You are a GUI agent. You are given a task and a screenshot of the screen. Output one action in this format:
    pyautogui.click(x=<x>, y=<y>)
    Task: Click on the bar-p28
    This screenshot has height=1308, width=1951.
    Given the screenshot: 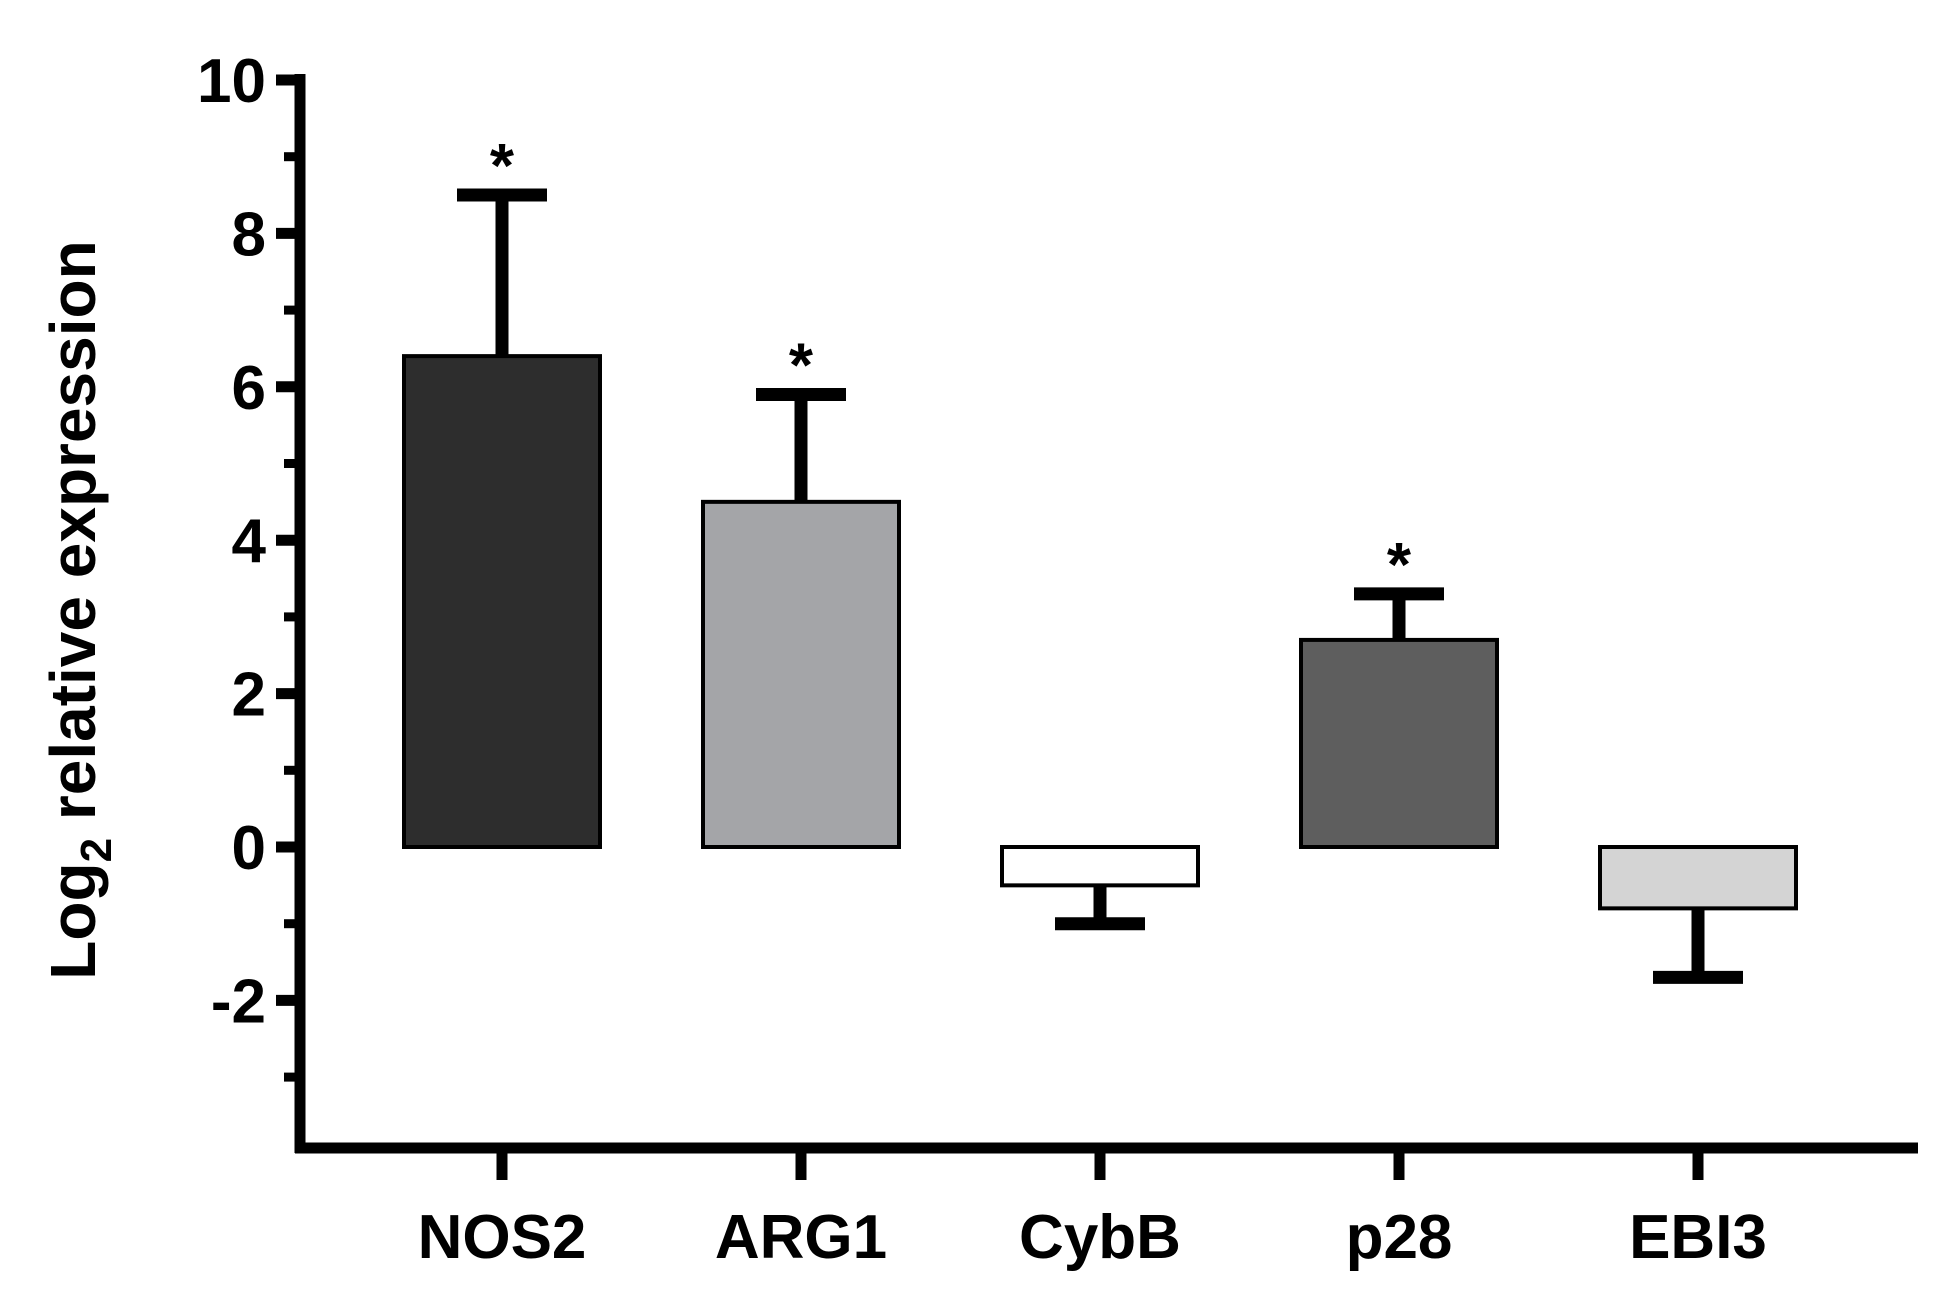 What is the action you would take?
    pyautogui.click(x=1399, y=743)
    